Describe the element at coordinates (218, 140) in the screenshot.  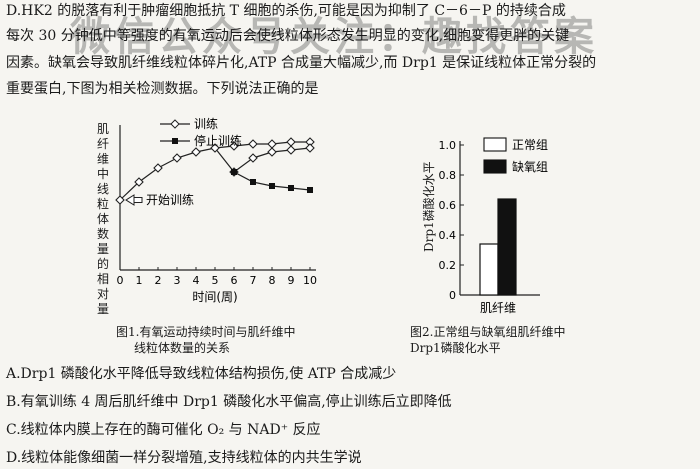
I see `legend-stop-label: 停止训练` at that location.